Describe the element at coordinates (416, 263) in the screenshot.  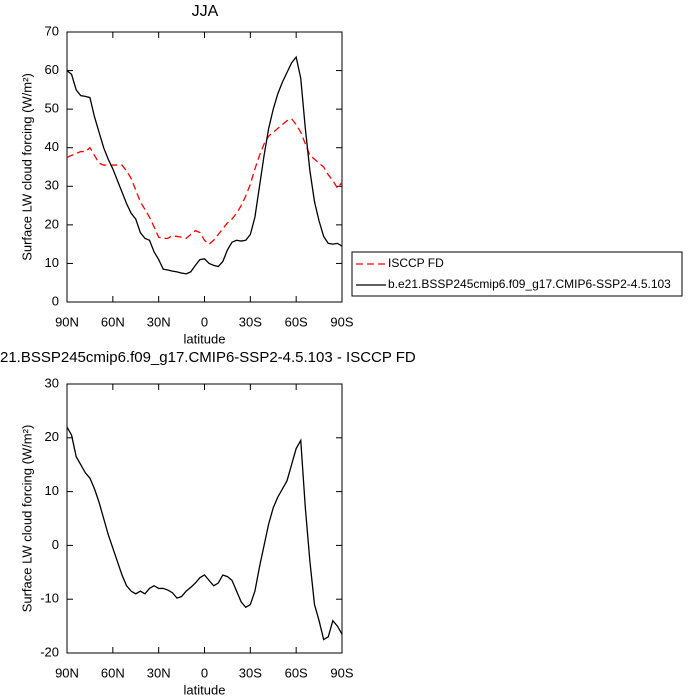
I see `legend-label: ISCCP FD` at that location.